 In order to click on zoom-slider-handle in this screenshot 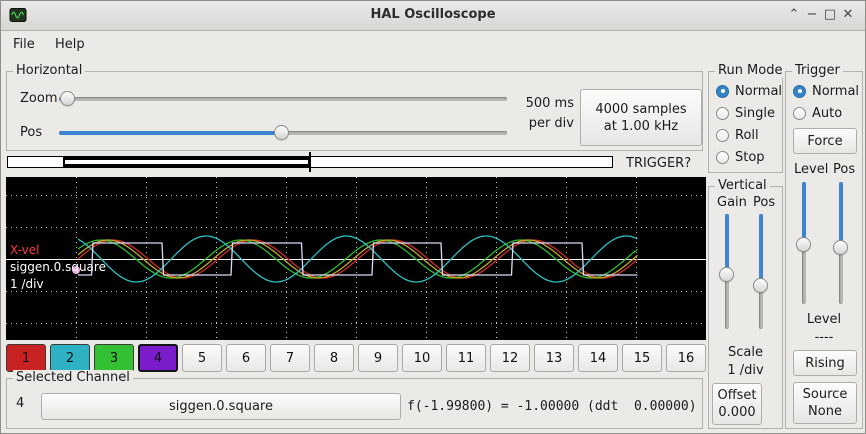, I will do `click(67, 98)`.